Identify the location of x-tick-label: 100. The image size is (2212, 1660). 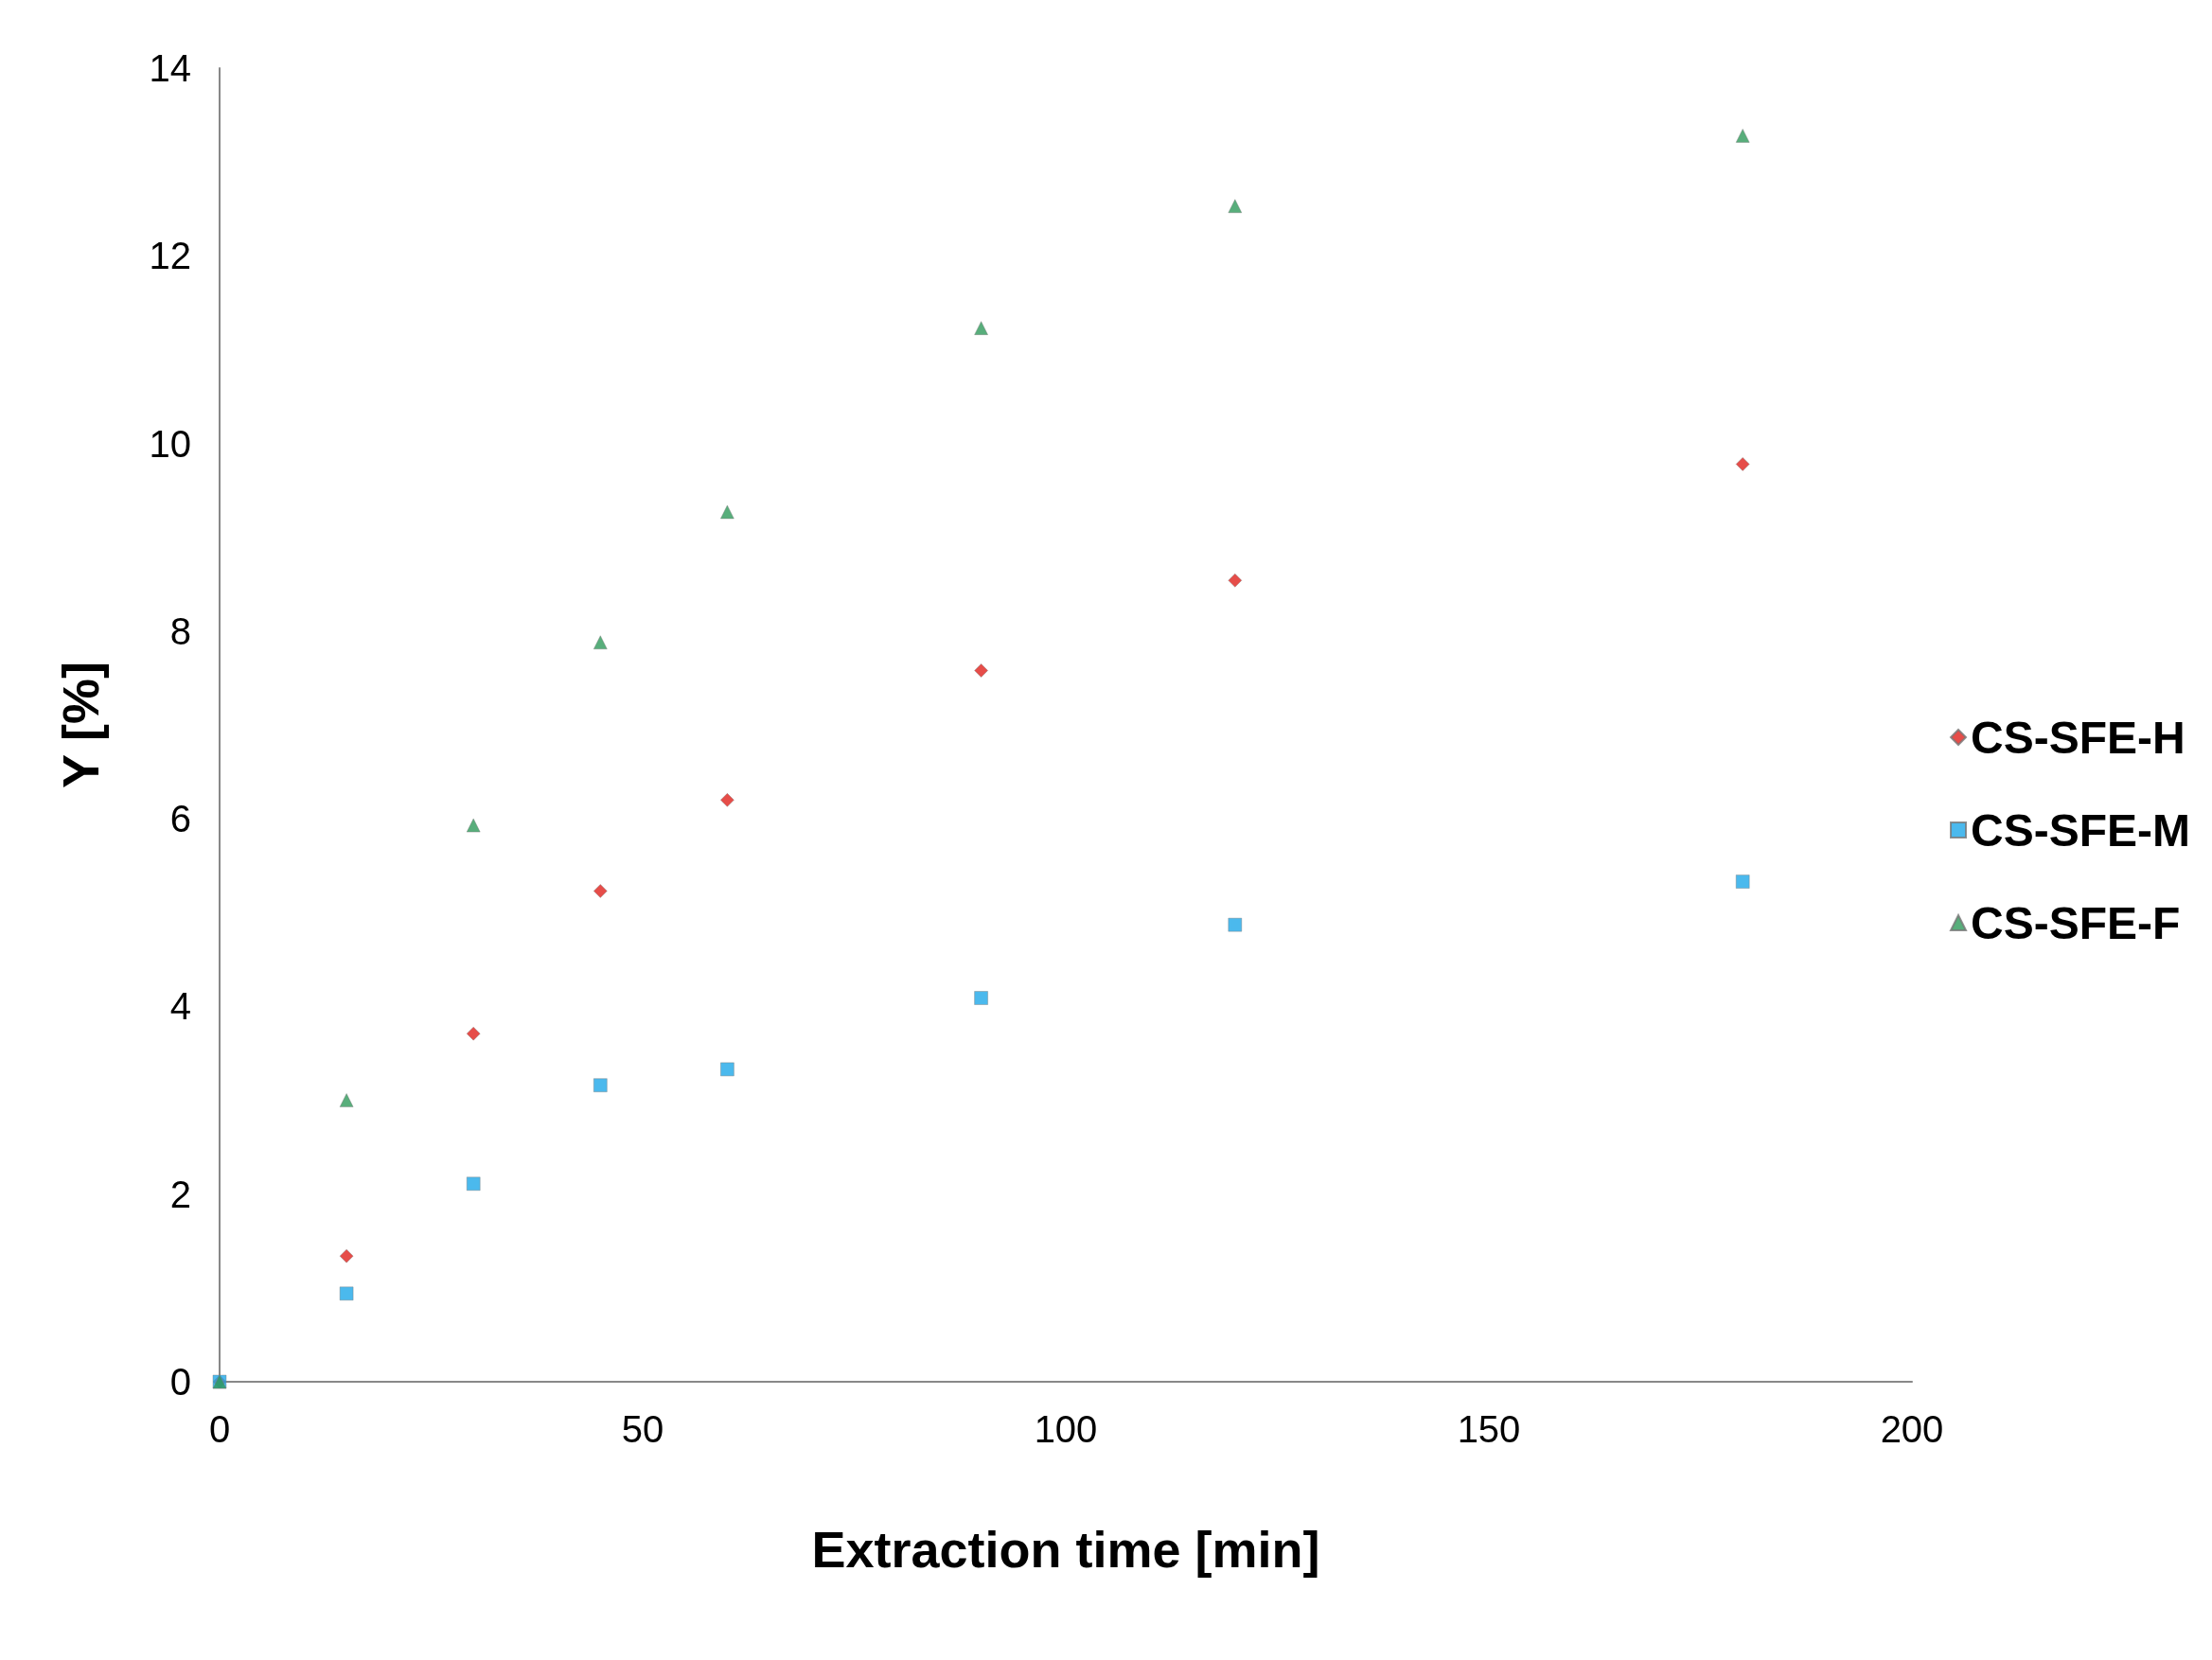
(1066, 1429).